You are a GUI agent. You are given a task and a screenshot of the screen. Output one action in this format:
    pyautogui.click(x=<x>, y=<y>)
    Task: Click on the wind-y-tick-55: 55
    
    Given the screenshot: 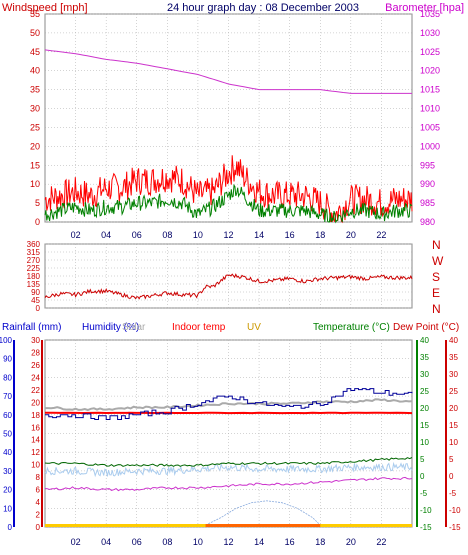 What is the action you would take?
    pyautogui.click(x=35, y=14)
    